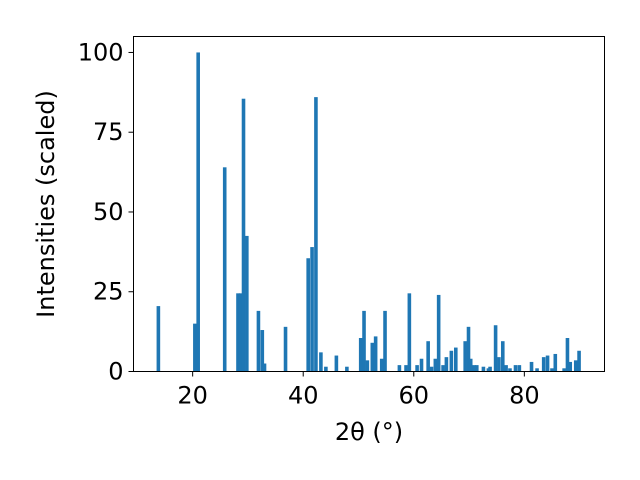 The height and width of the screenshot is (480, 640). Describe the element at coordinates (108, 292) in the screenshot. I see `y-tick-label: 25` at that location.